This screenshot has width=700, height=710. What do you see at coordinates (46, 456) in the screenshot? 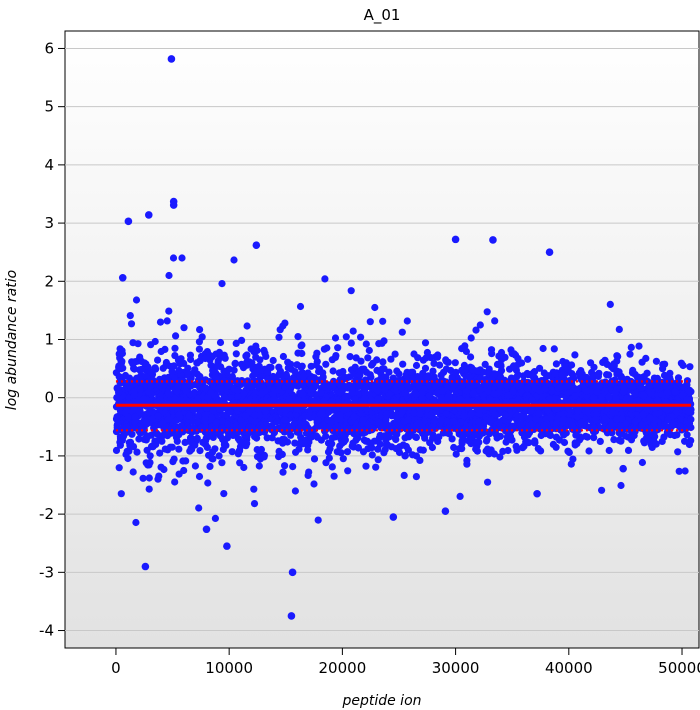
I see `y-tick-label: -1` at bounding box center [46, 456].